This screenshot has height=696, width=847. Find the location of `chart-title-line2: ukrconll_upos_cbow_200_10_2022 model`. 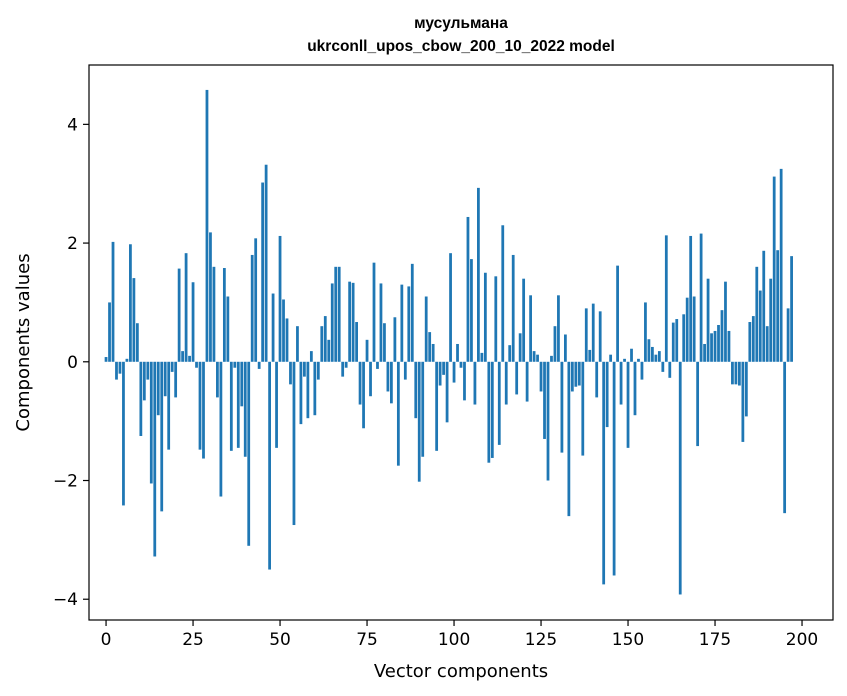

chart-title-line2: ukrconll_upos_cbow_200_10_2022 model is located at coordinates (461, 46).